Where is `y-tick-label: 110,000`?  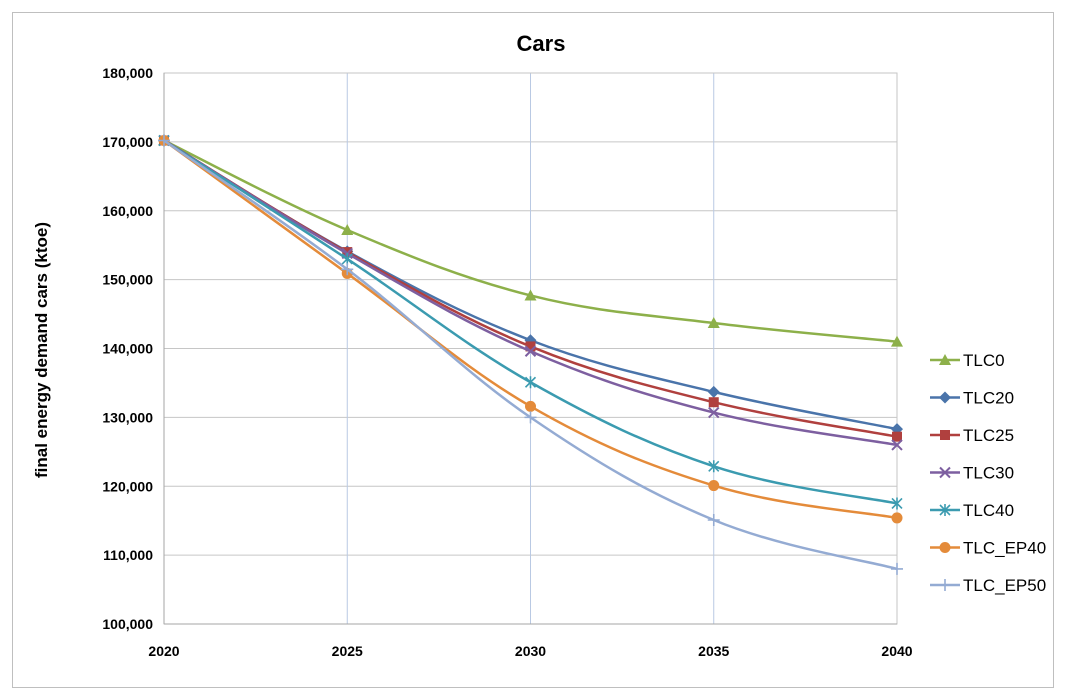 y-tick-label: 110,000 is located at coordinates (128, 555).